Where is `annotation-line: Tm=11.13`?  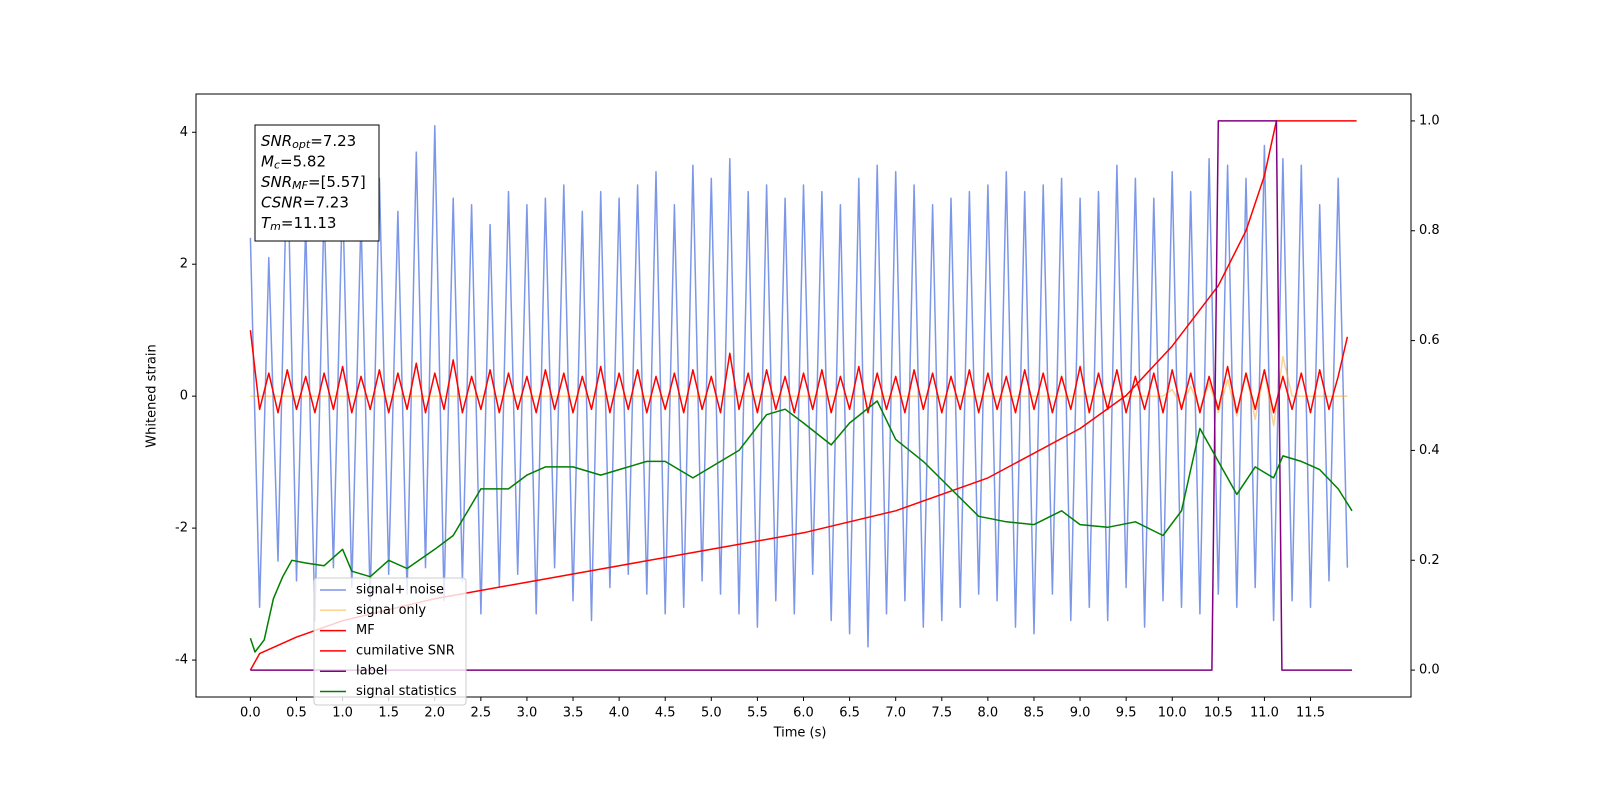 annotation-line: Tm=11.13 is located at coordinates (298, 224).